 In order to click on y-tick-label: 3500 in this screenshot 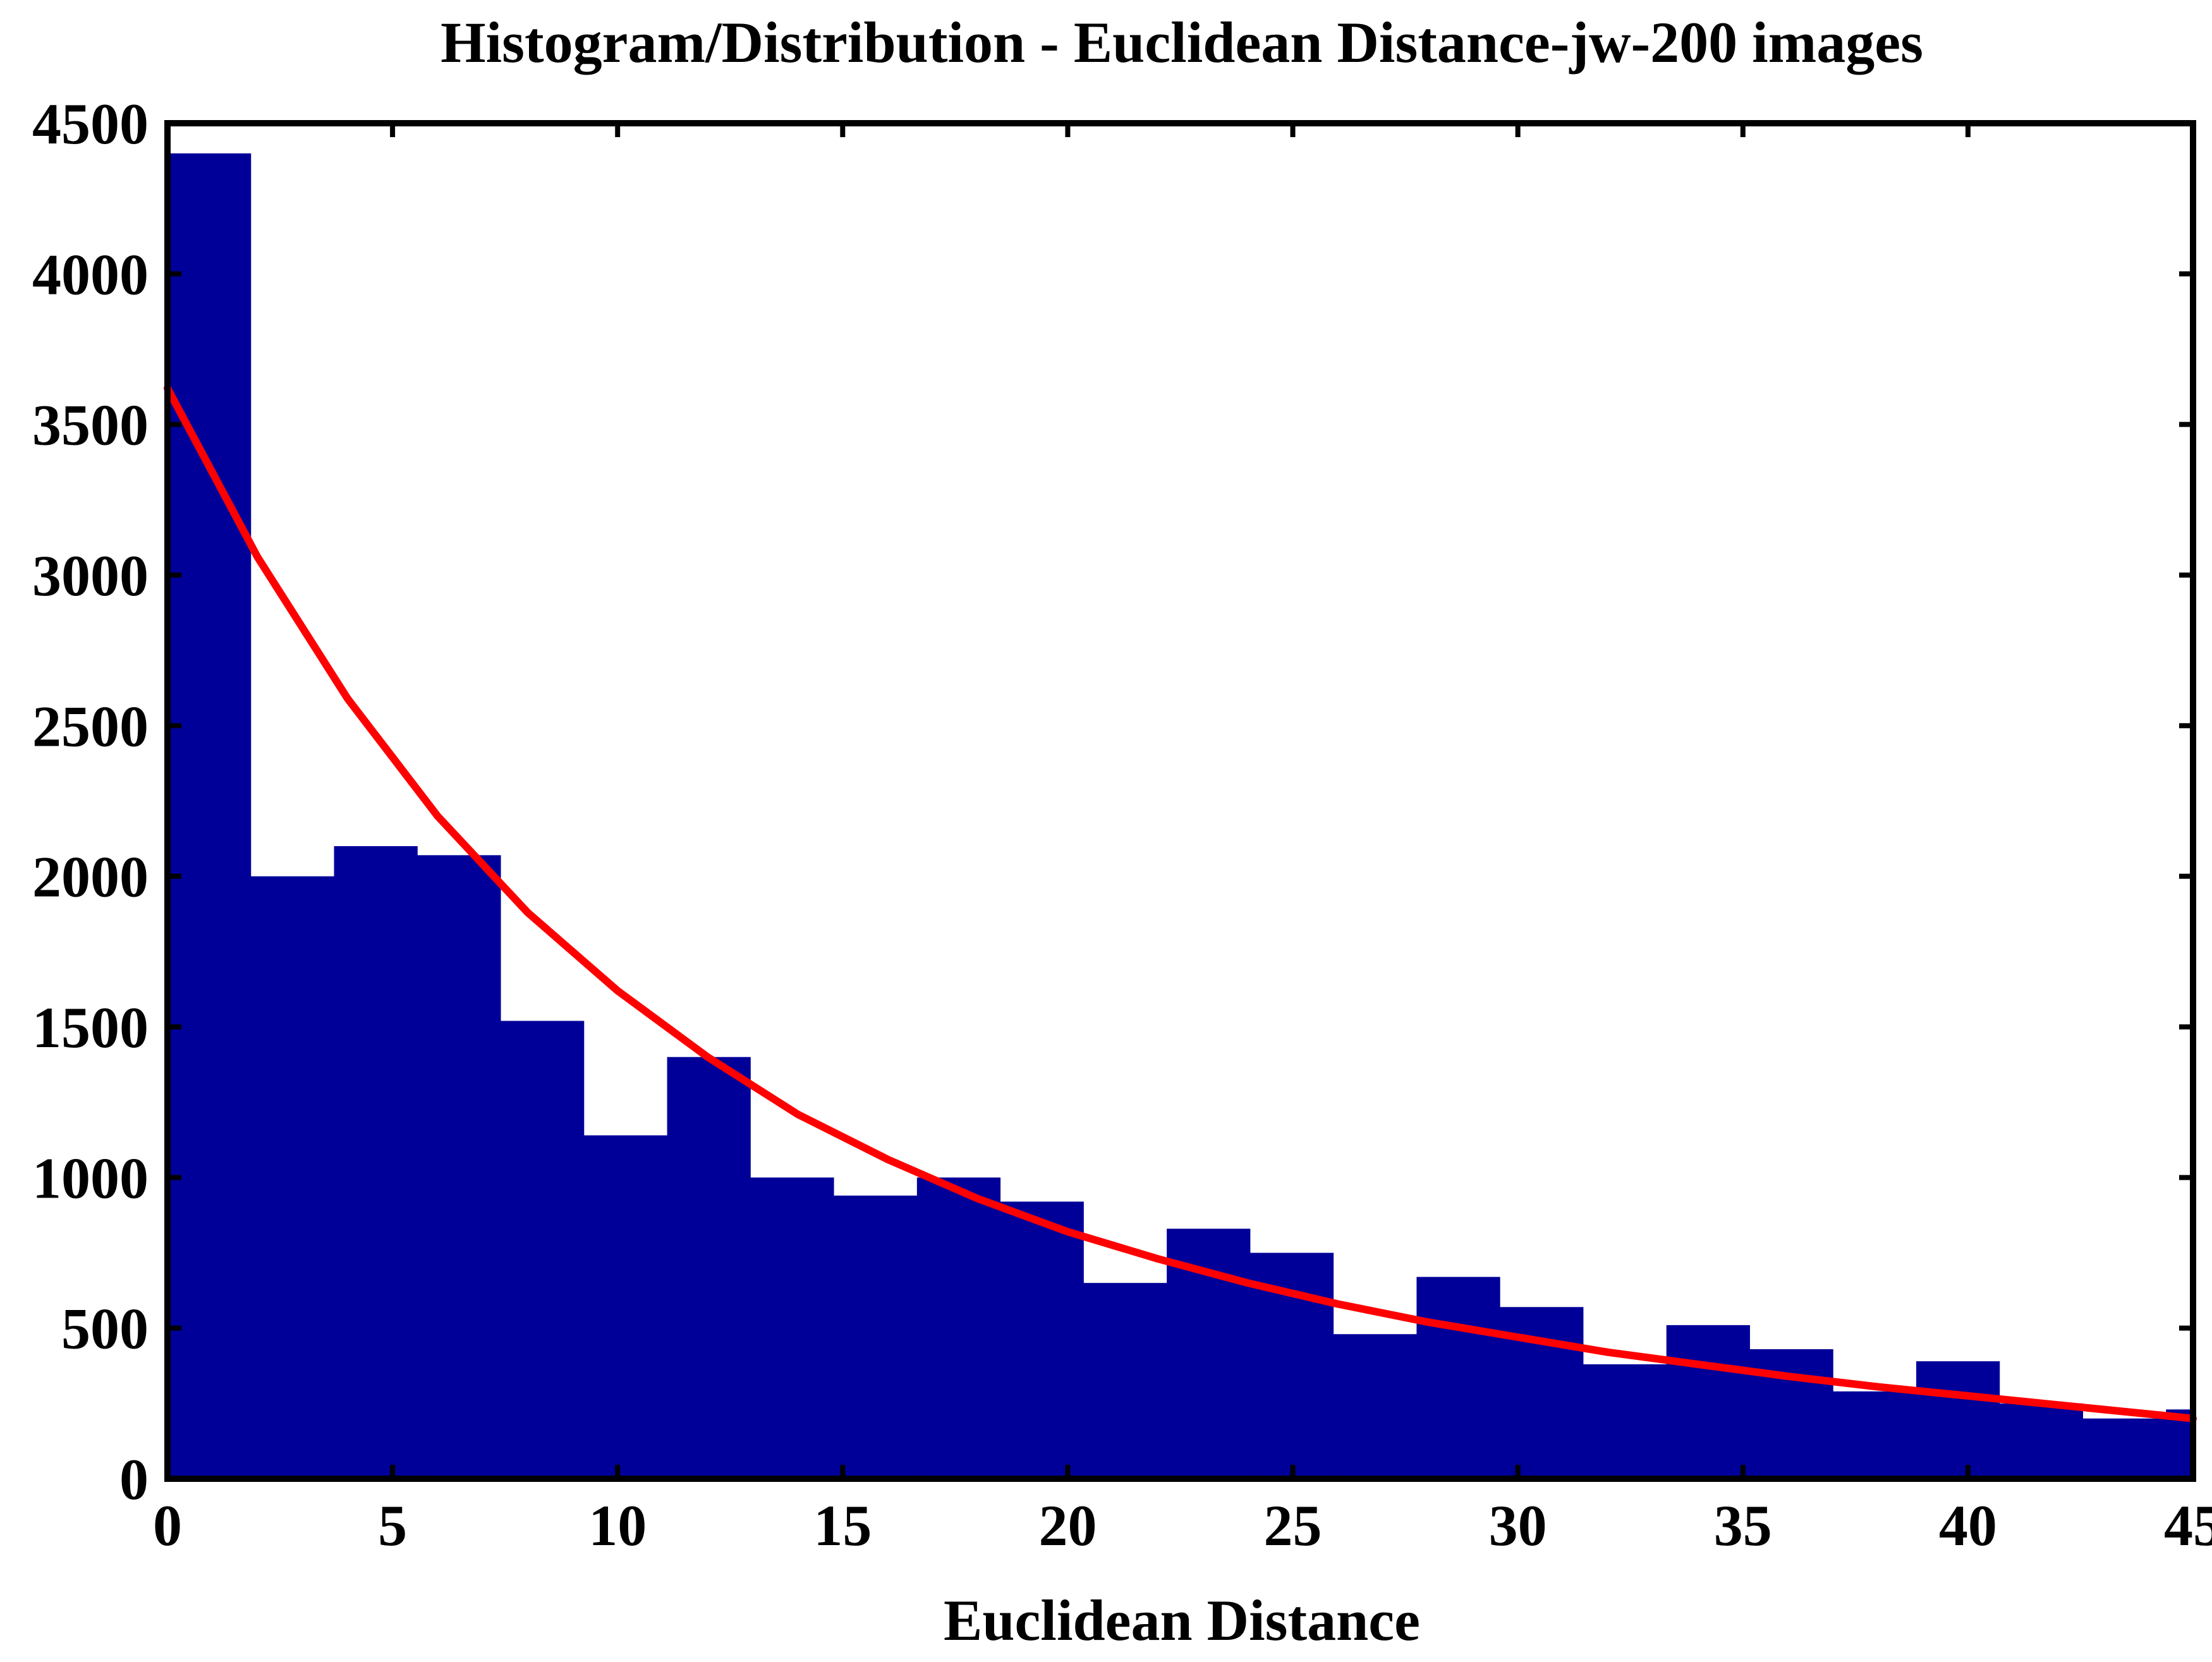, I will do `click(91, 425)`.